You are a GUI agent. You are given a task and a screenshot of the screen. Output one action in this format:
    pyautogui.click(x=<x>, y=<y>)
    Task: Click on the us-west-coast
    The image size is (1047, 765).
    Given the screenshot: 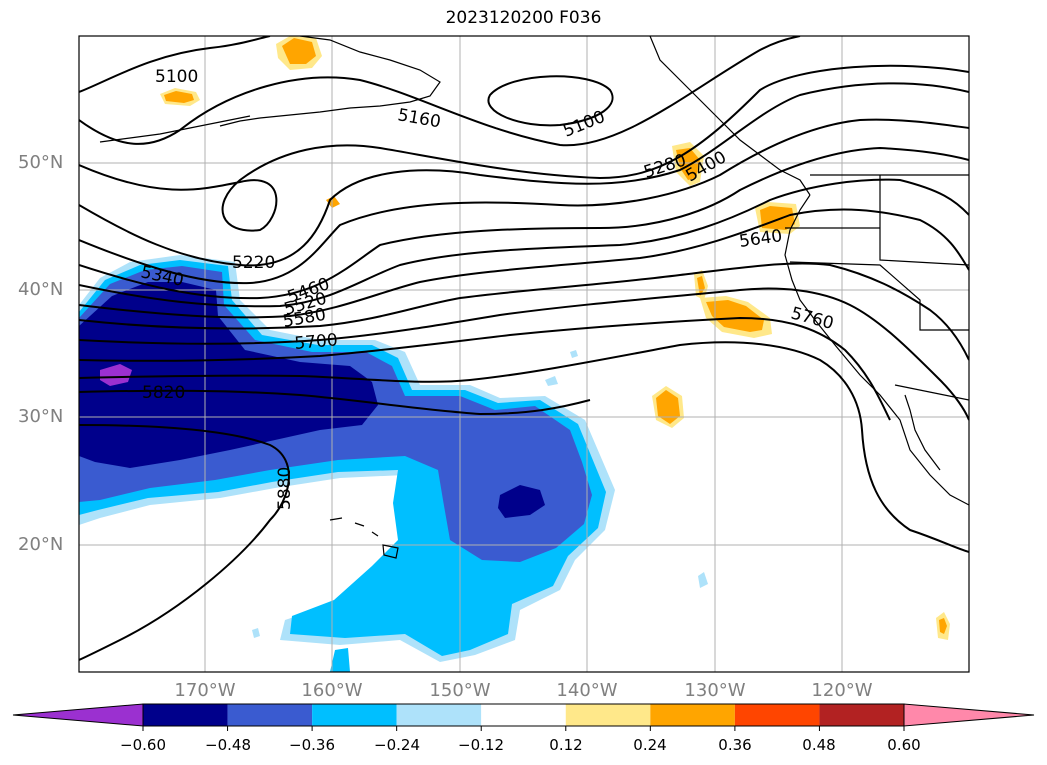 What is the action you would take?
    pyautogui.click(x=876, y=350)
    